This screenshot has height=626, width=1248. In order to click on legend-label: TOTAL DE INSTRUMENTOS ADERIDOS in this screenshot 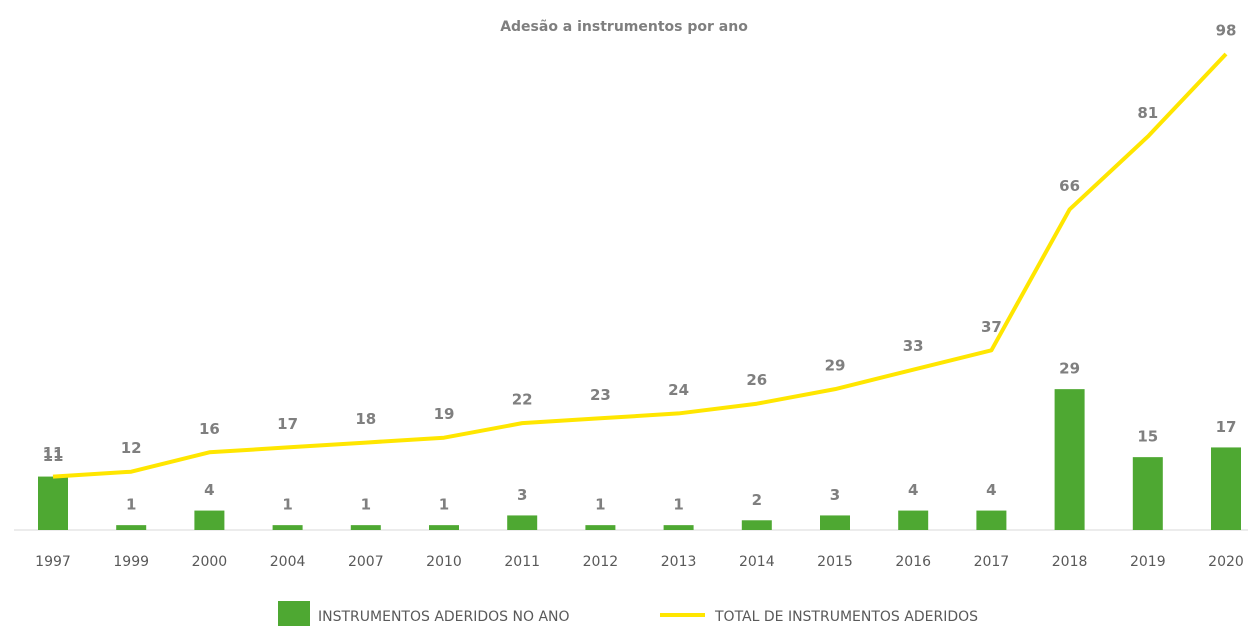, I will do `click(846, 617)`.